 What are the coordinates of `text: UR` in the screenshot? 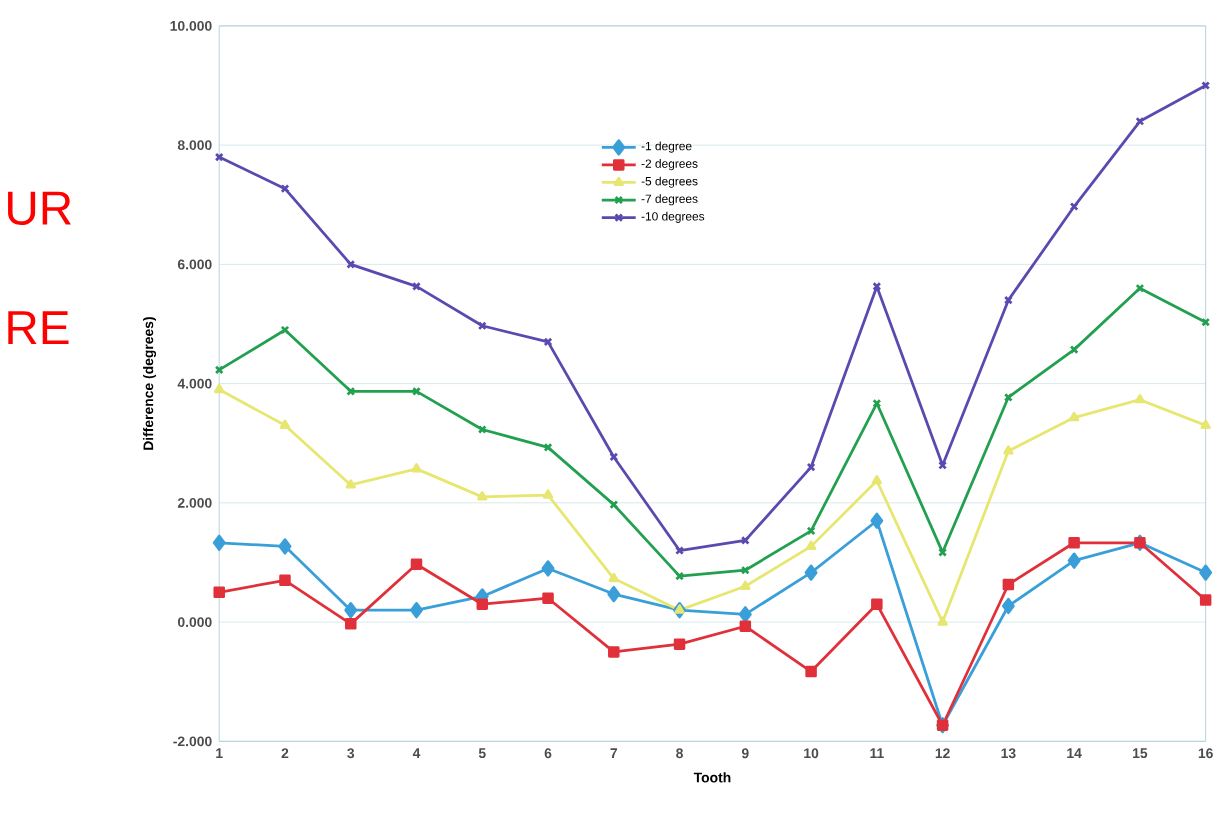 It's located at (39, 209).